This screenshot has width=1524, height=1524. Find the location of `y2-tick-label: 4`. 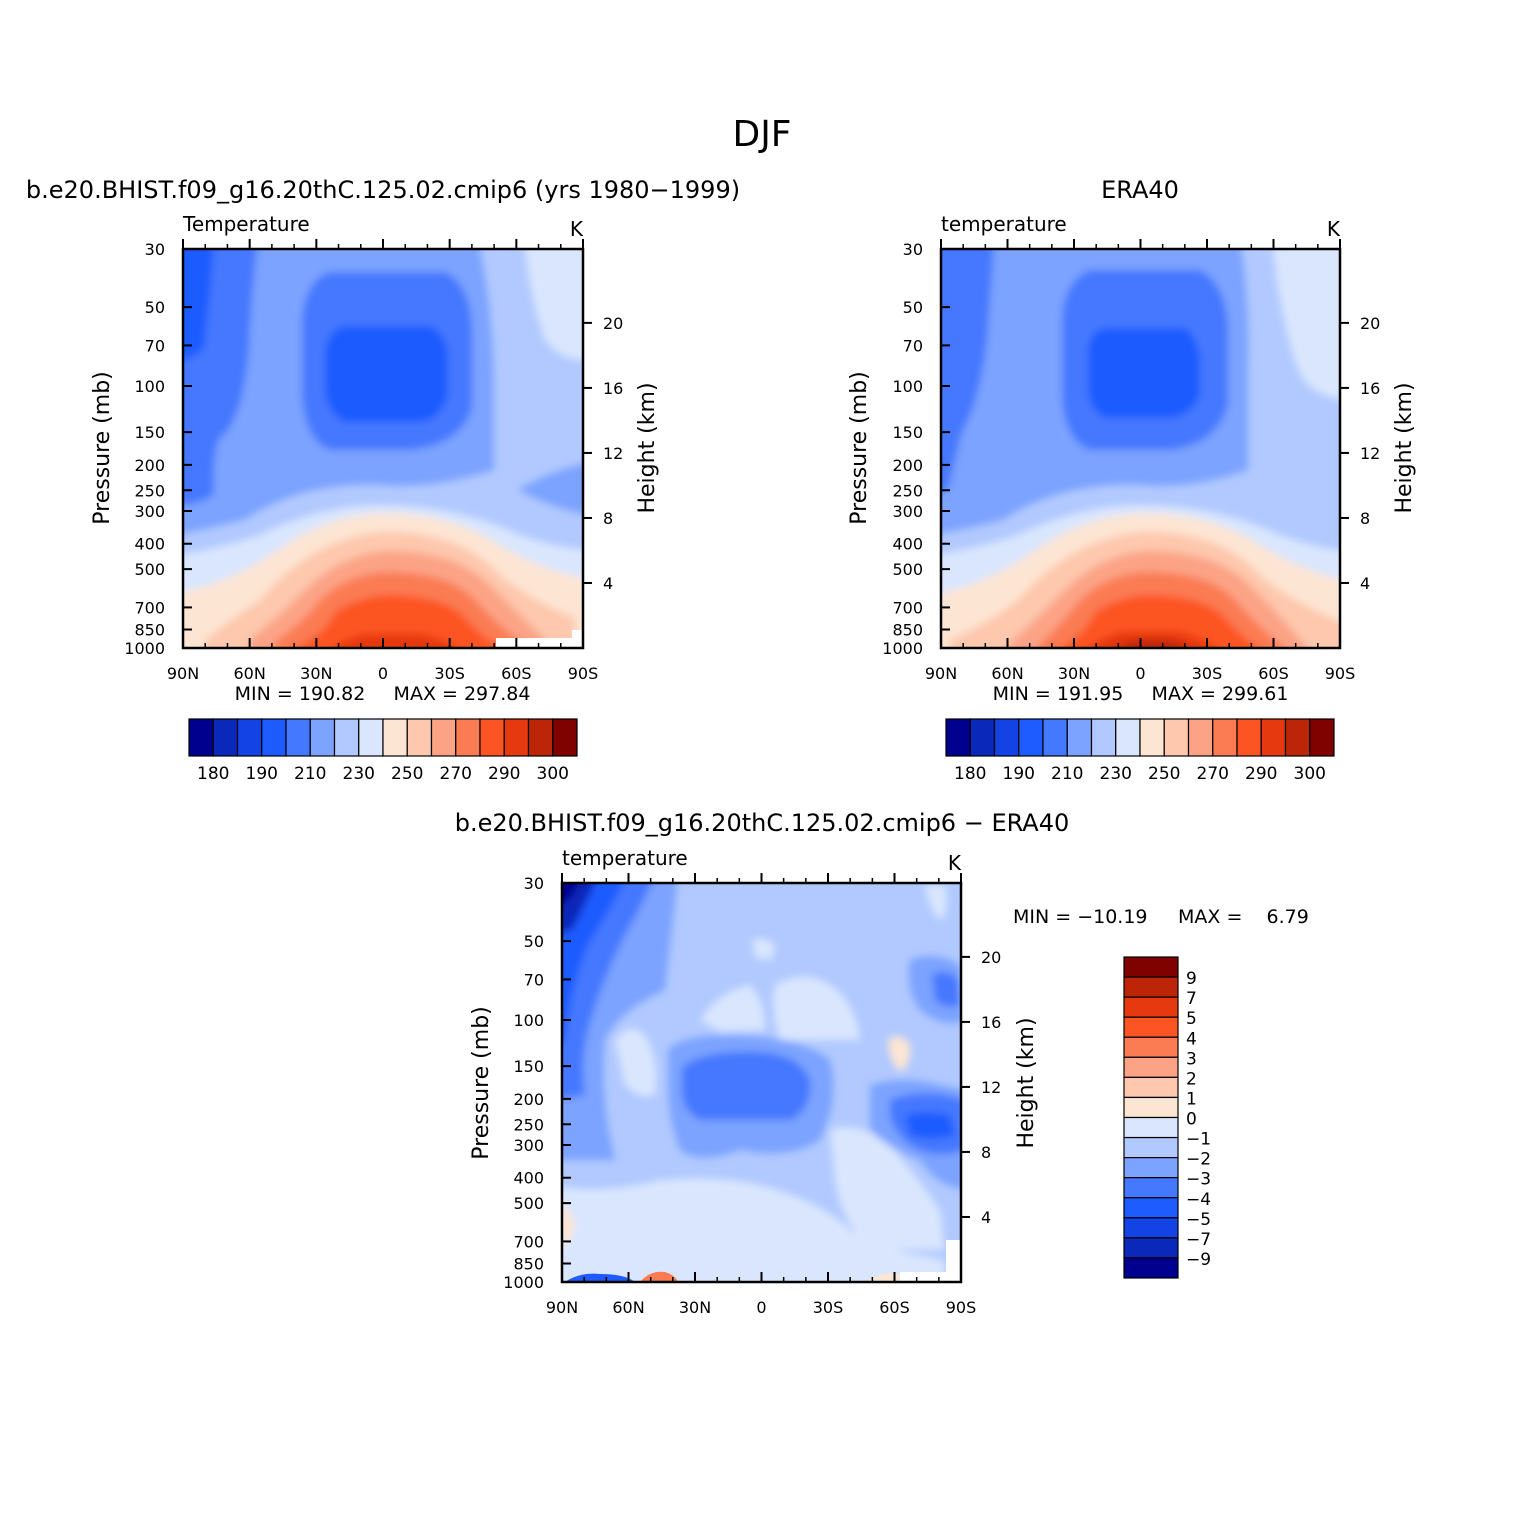

y2-tick-label: 4 is located at coordinates (608, 583).